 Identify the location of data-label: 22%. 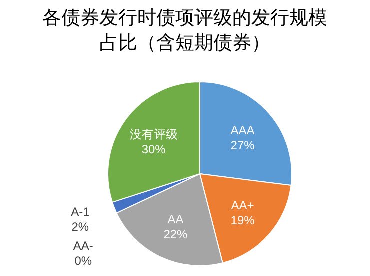
(176, 235).